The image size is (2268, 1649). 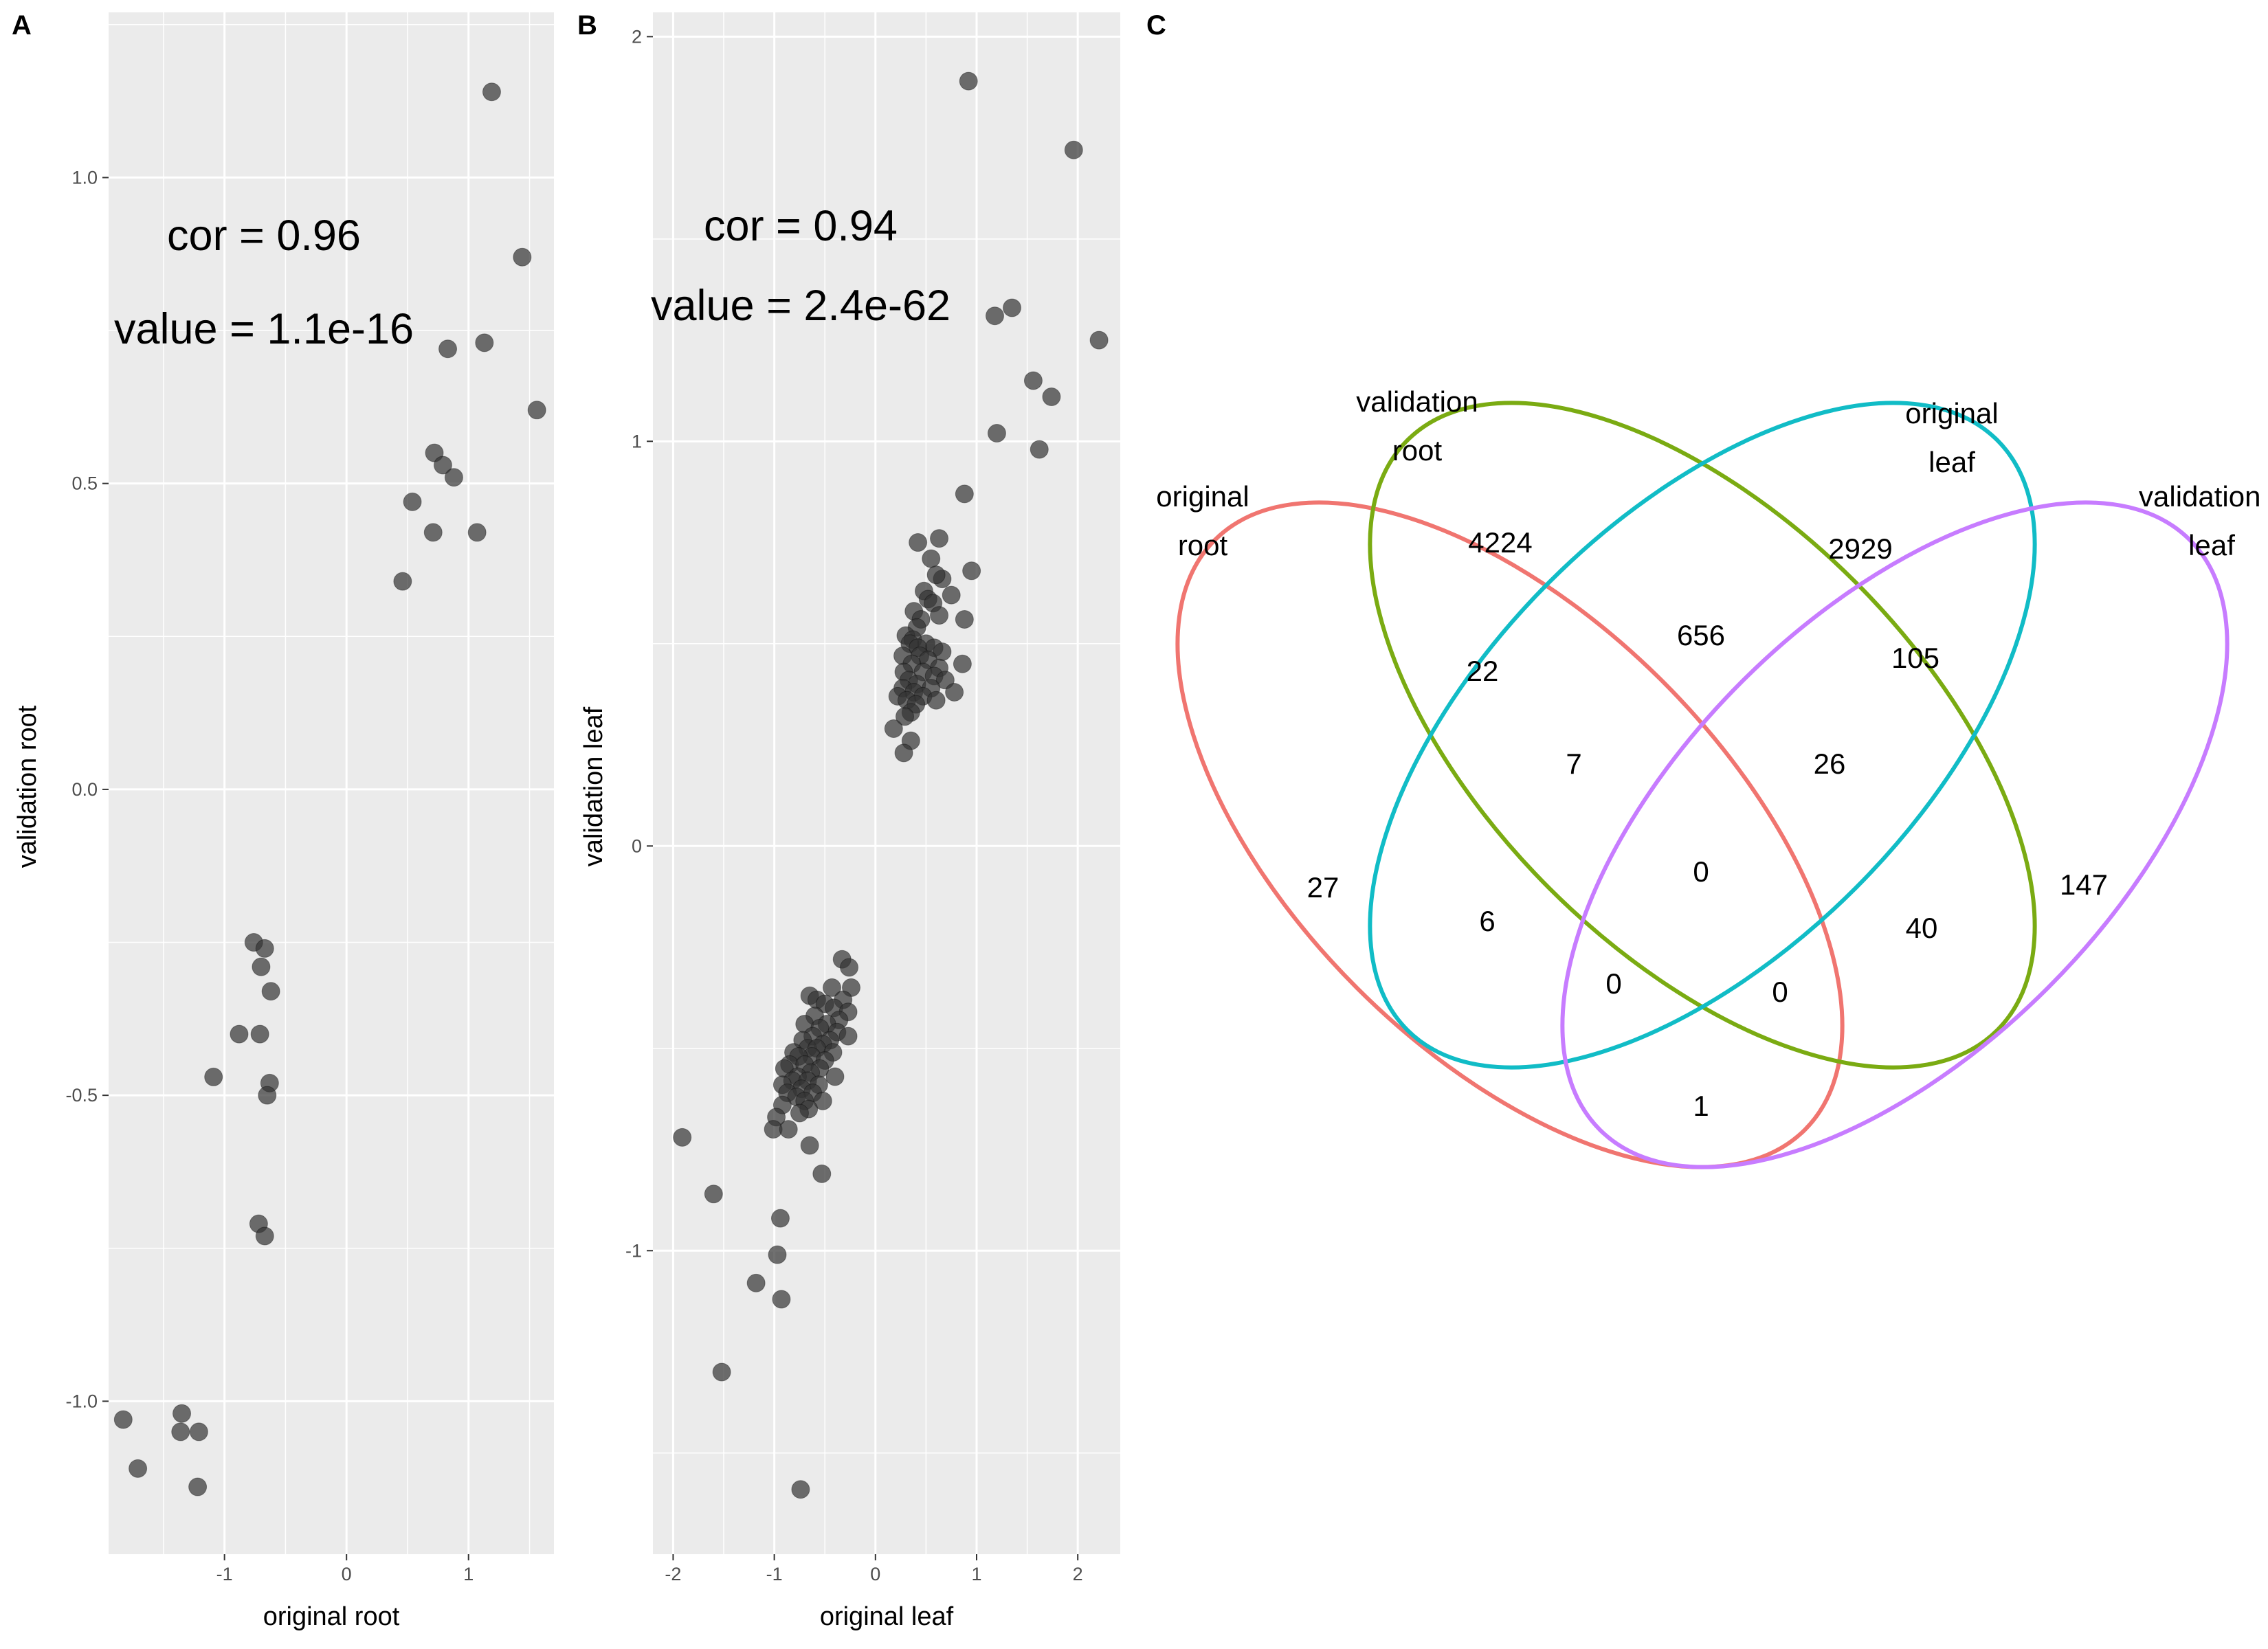 I want to click on set-label-validation-root-1: validation, so click(x=1417, y=402).